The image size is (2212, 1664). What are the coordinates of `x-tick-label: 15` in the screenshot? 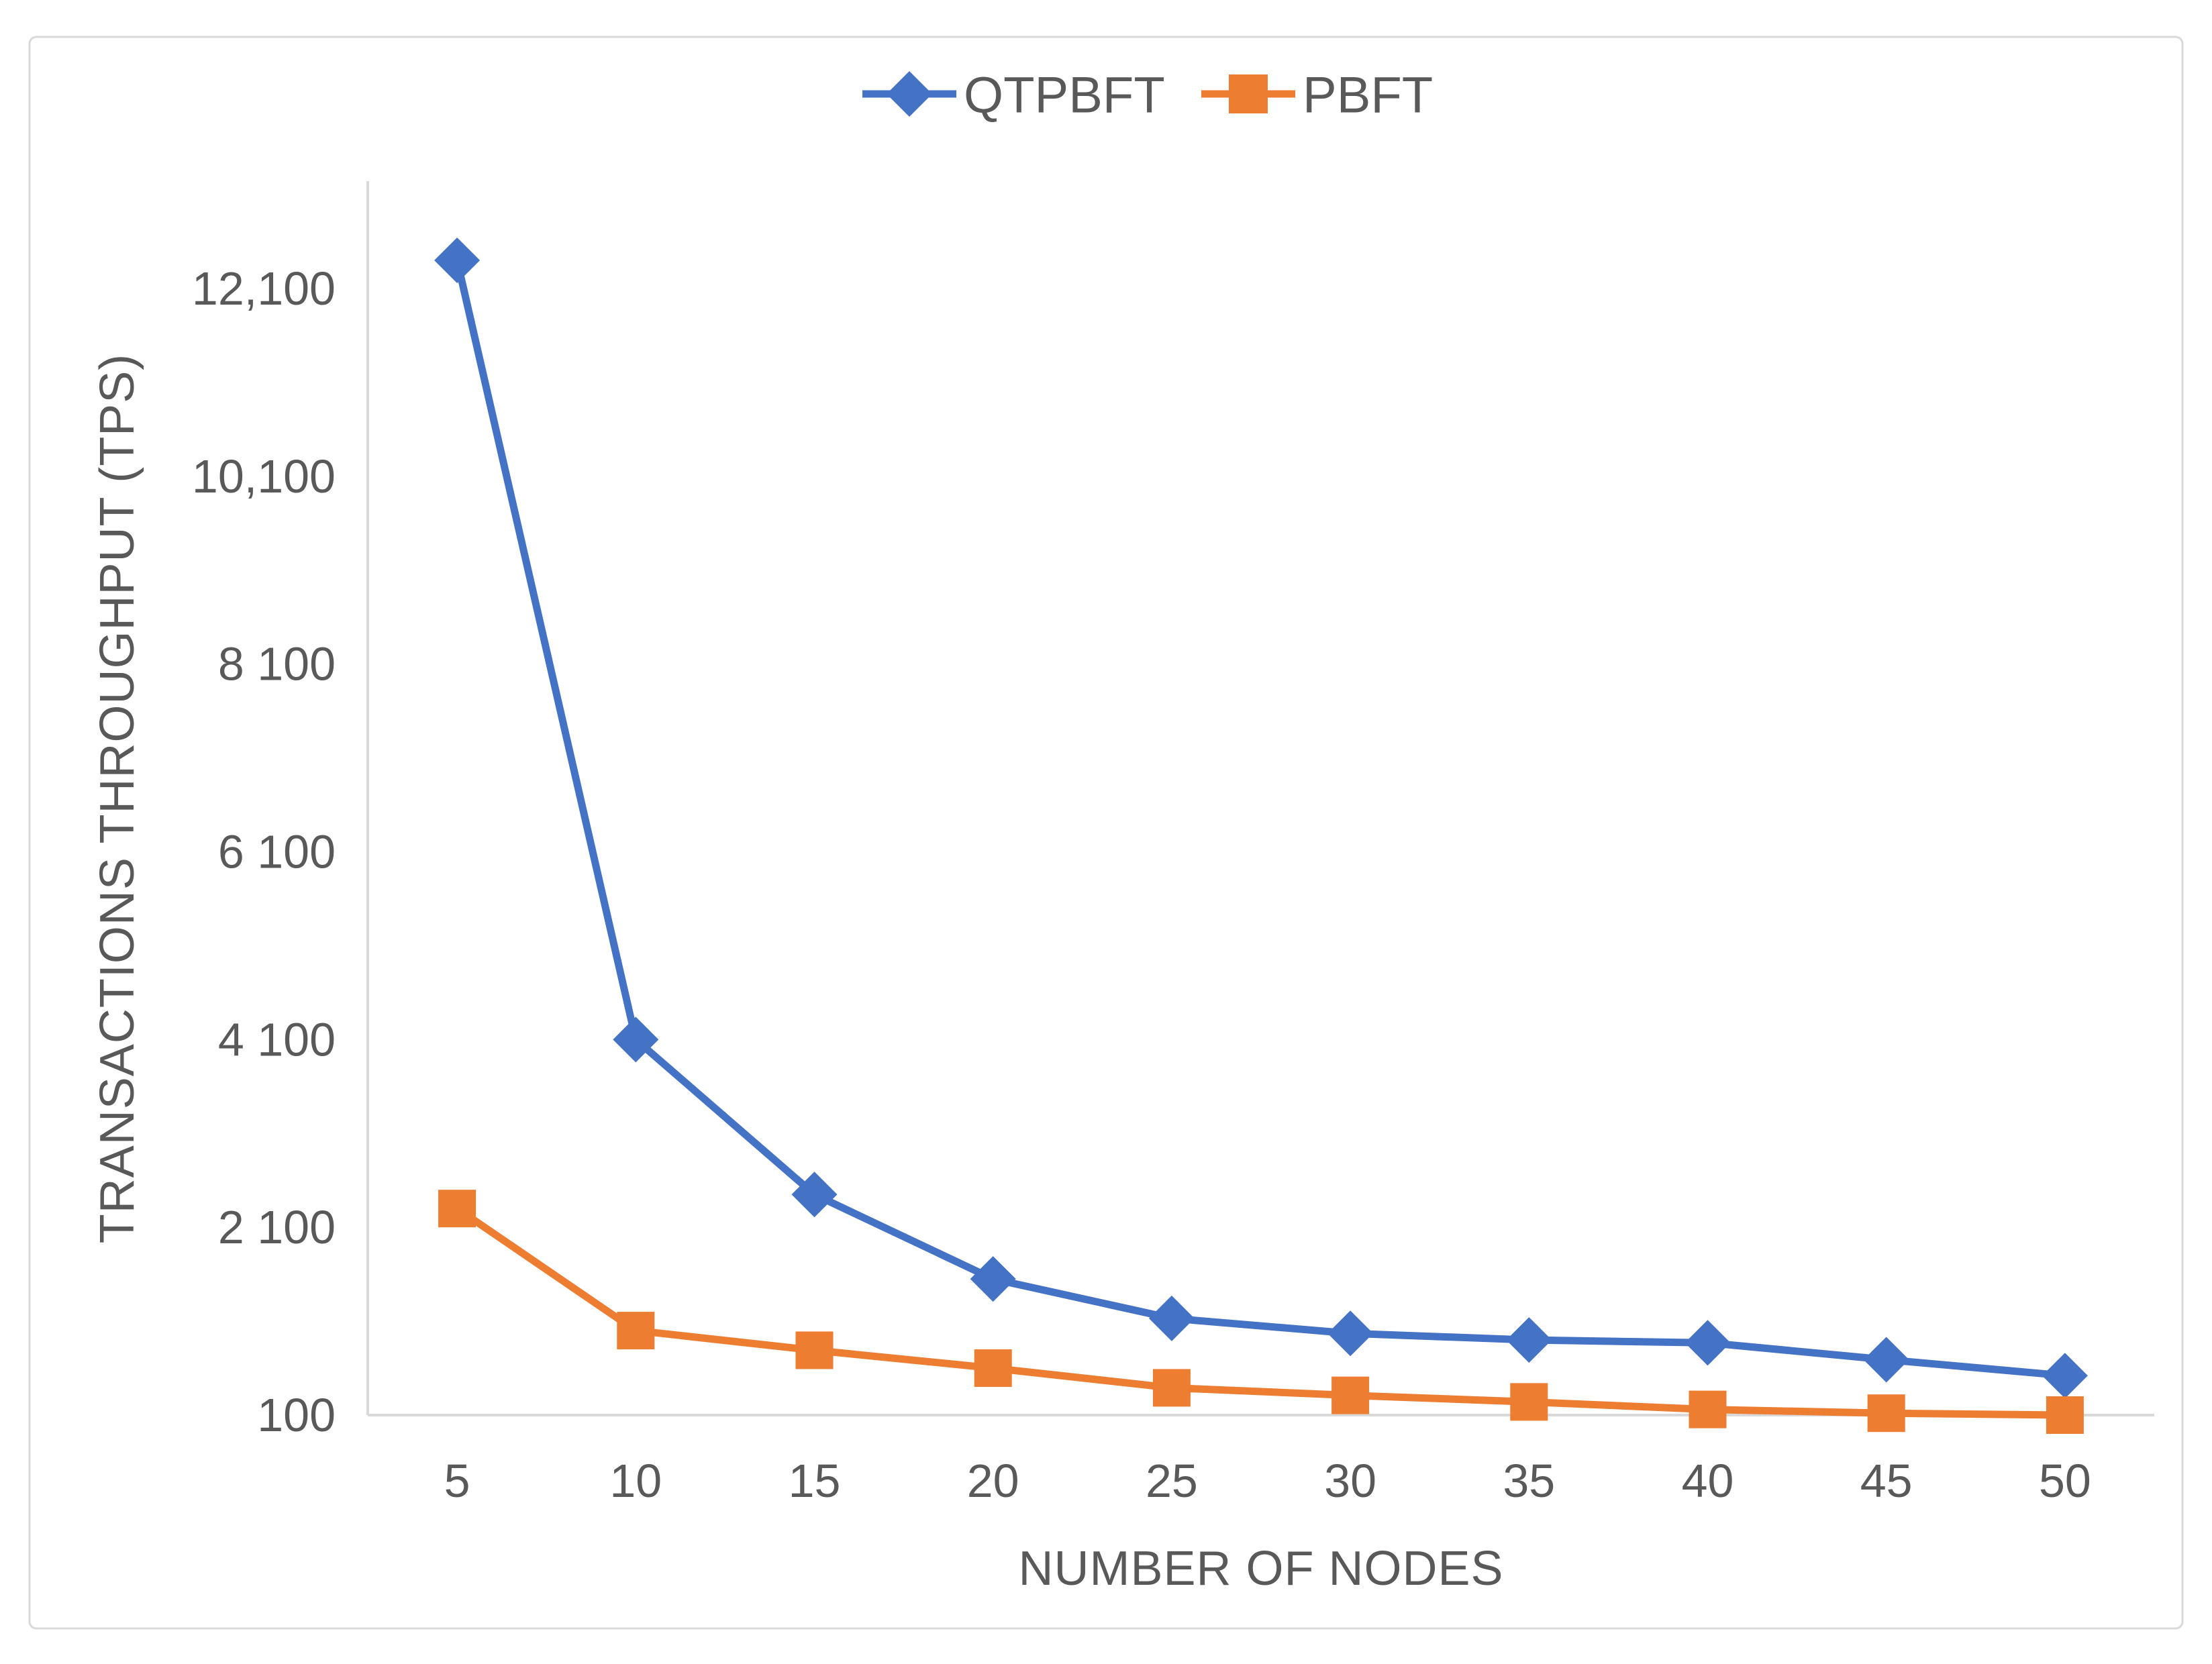 It's located at (815, 1481).